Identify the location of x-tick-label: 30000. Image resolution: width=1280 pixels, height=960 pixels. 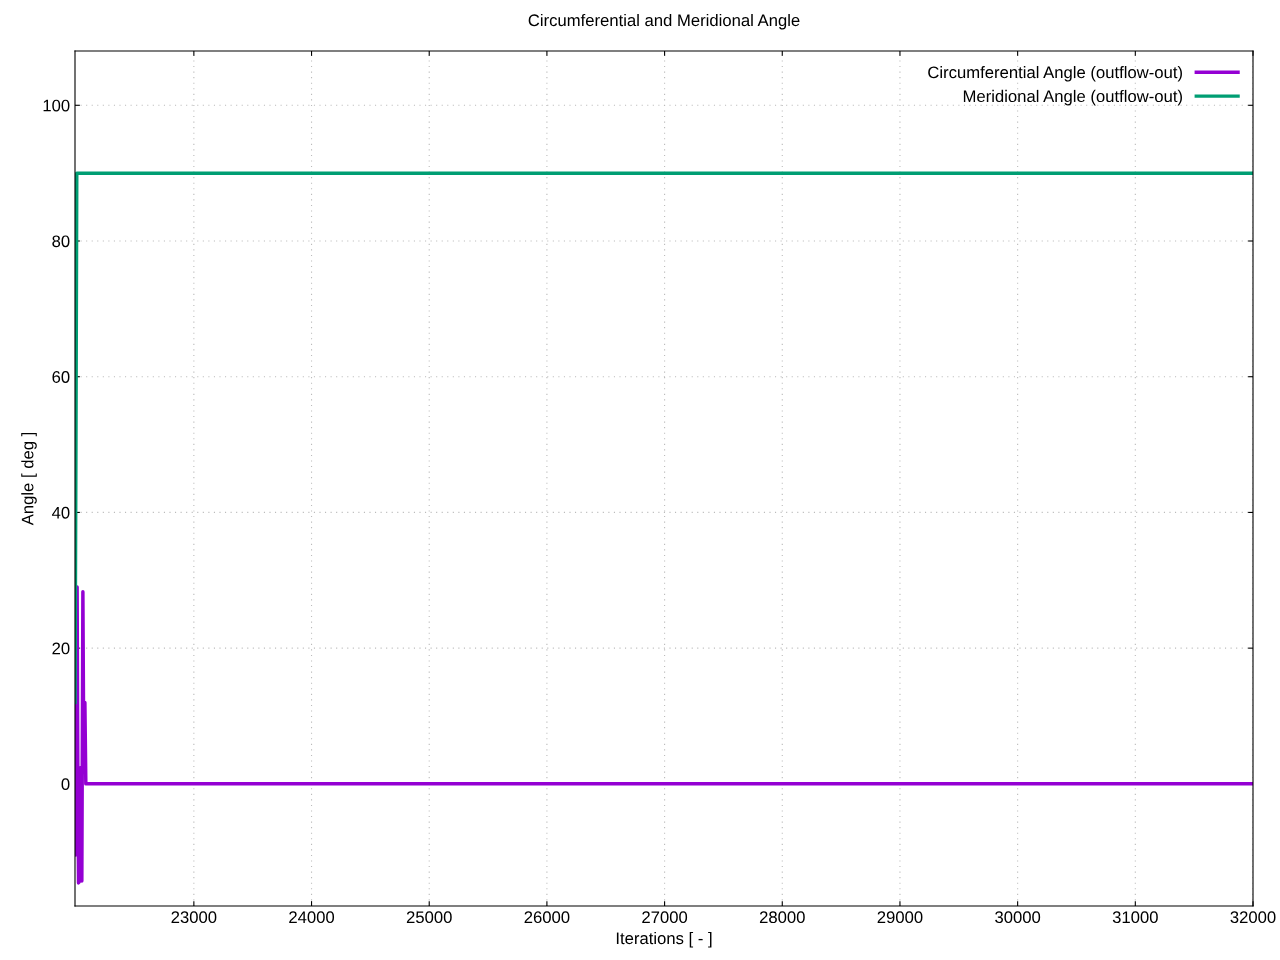
(1018, 917).